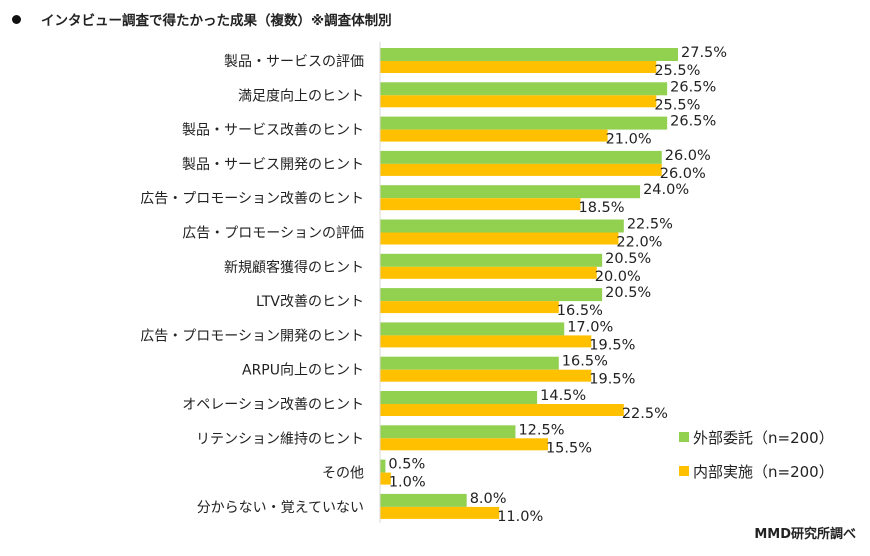 The width and height of the screenshot is (870, 556). I want to click on data-label: 12.5%, so click(541, 430).